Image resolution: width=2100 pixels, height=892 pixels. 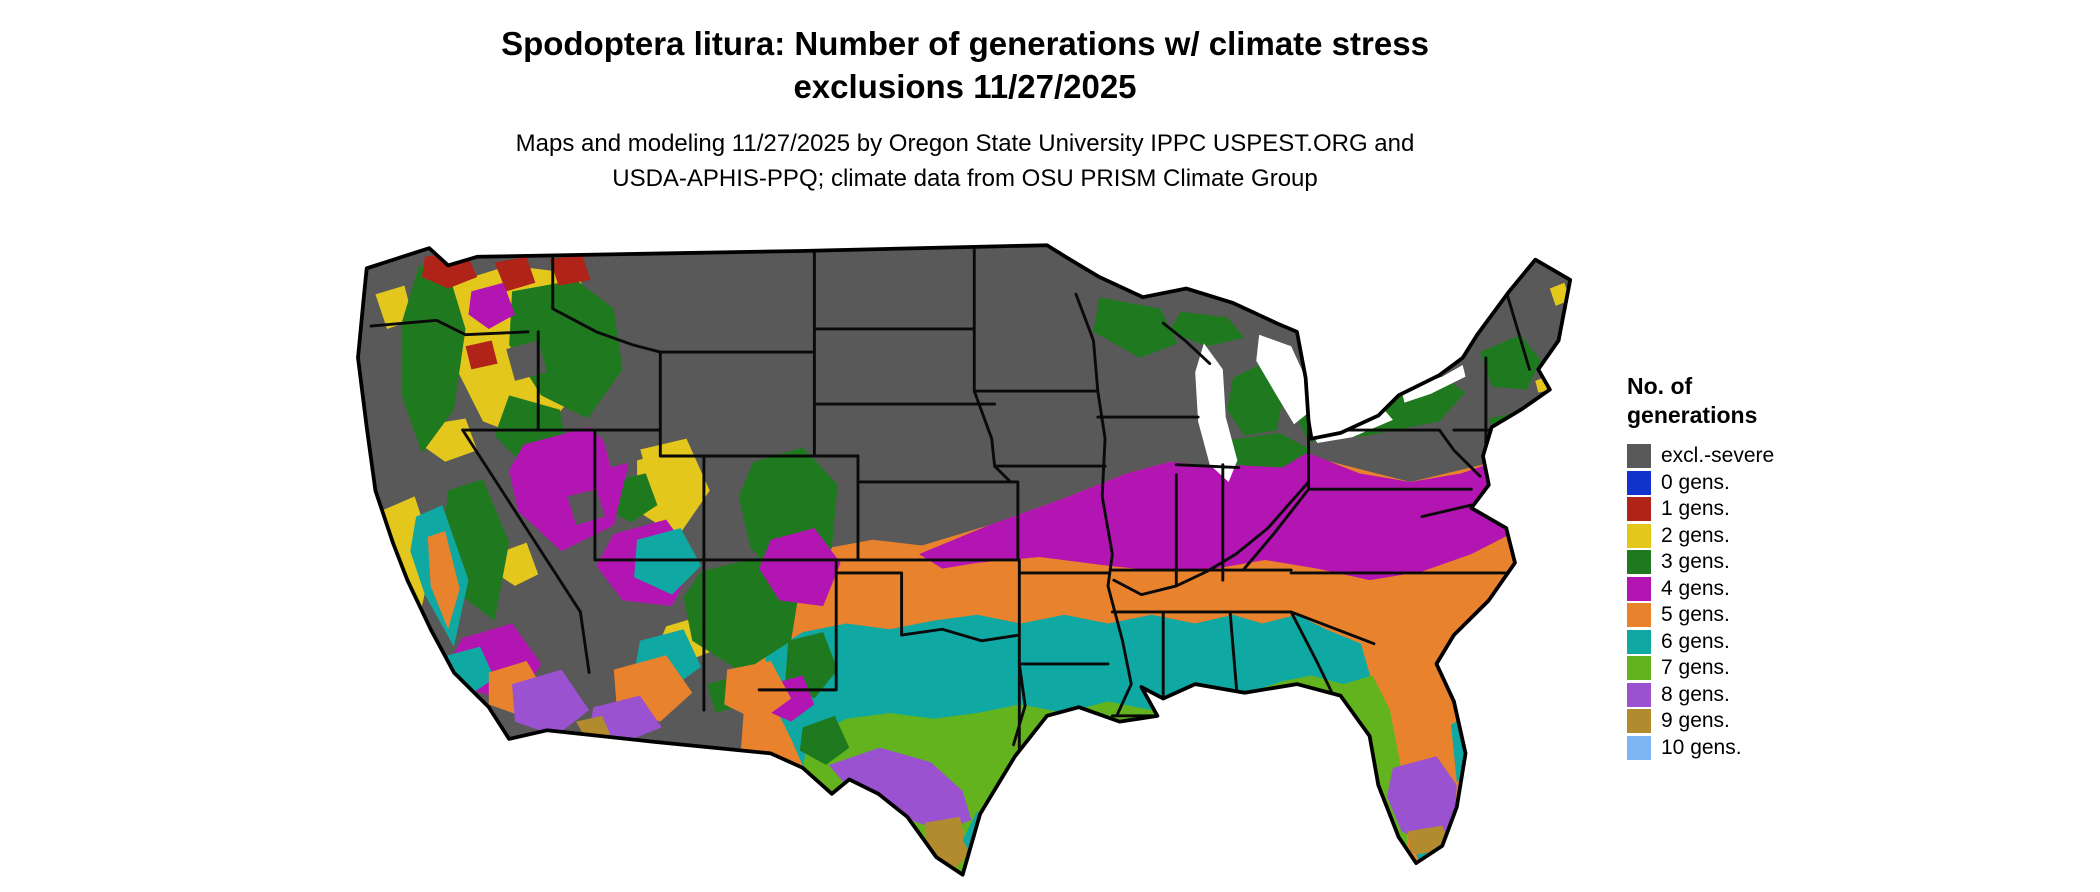 I want to click on map-band-4-gens, so click(x=1221, y=517).